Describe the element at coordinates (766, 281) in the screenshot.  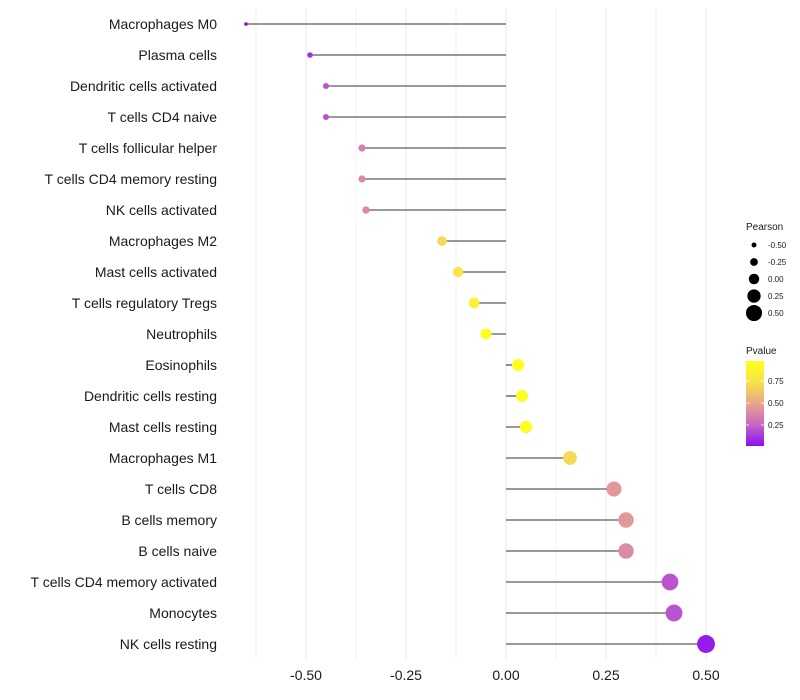
I see `size-legend-items: -0.50 -0.25 0.00 0.25 0.50` at that location.